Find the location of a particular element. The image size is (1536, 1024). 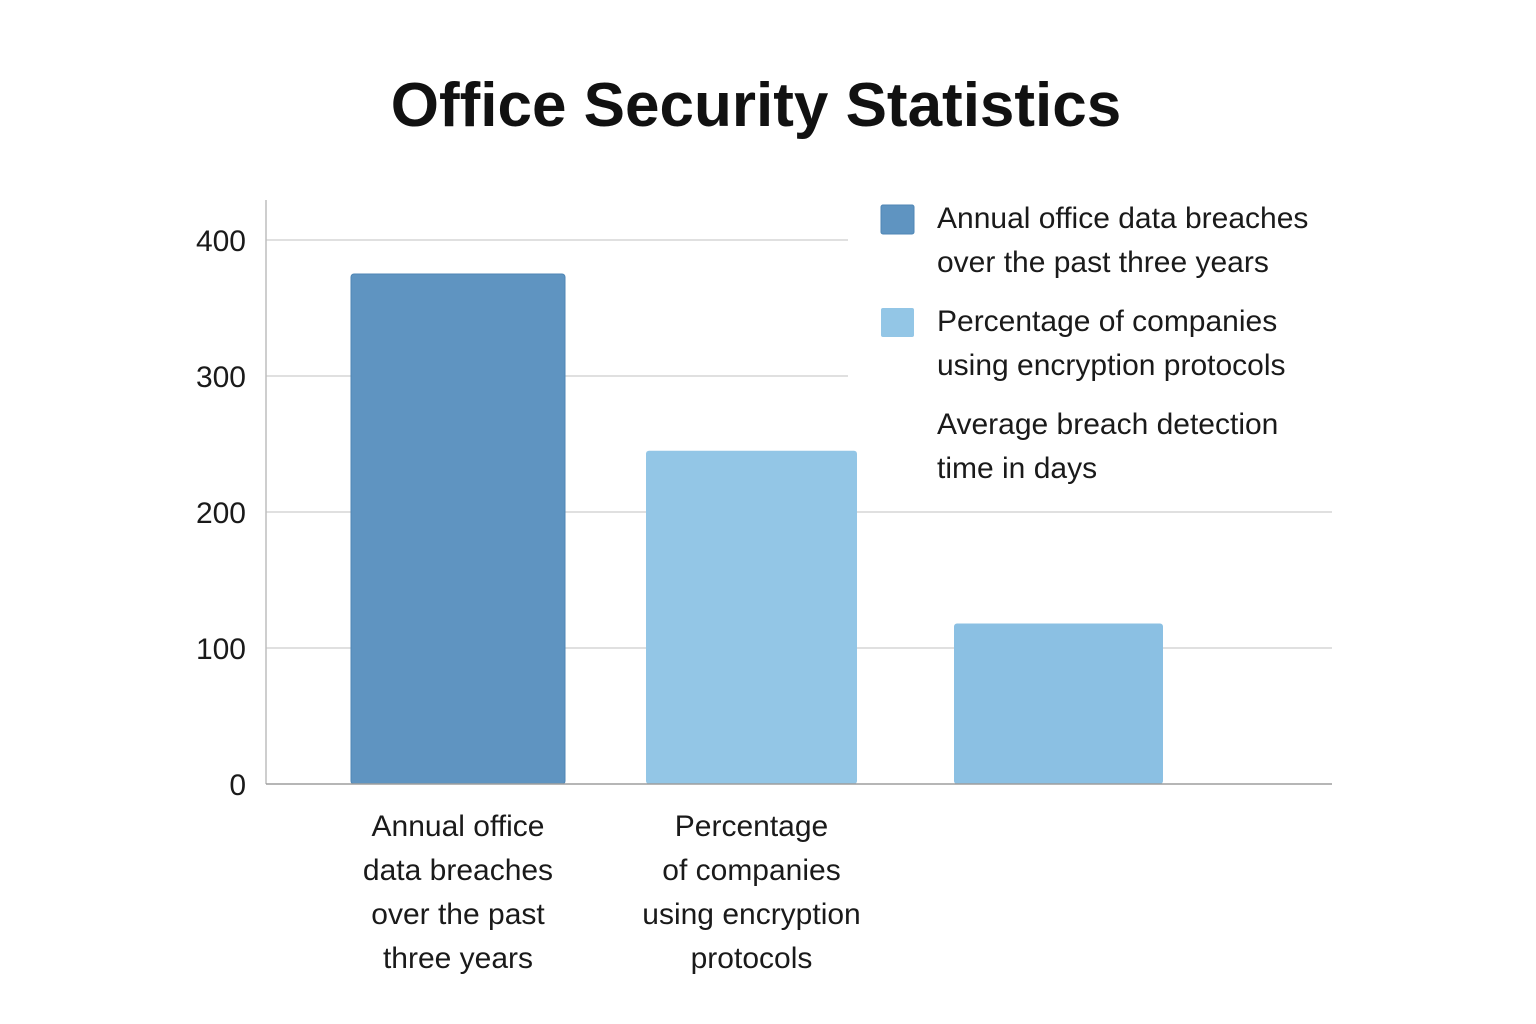

x-category-label: data breaches is located at coordinates (458, 870).